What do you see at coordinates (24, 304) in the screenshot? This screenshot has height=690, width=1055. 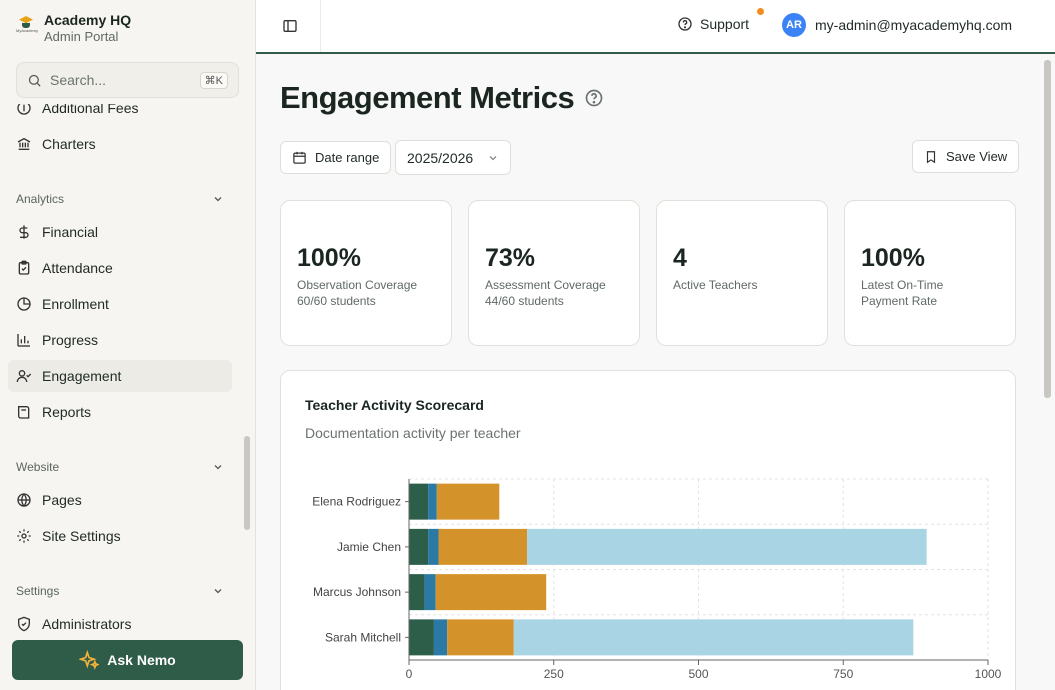 I see `pie-chart-icon` at bounding box center [24, 304].